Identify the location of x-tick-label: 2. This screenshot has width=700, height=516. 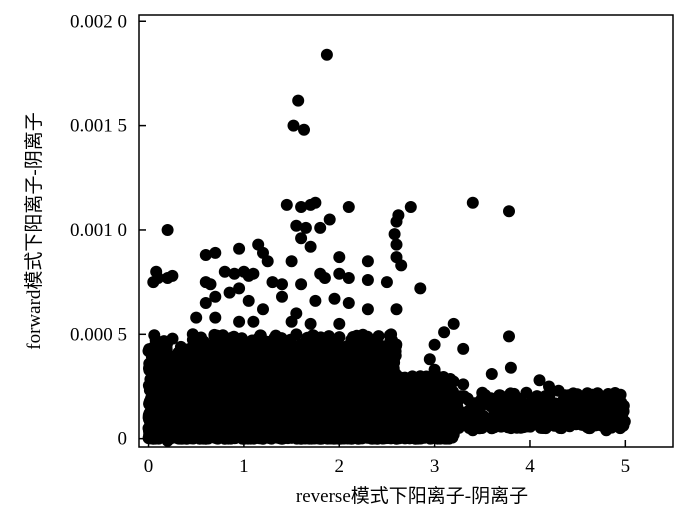
(340, 466).